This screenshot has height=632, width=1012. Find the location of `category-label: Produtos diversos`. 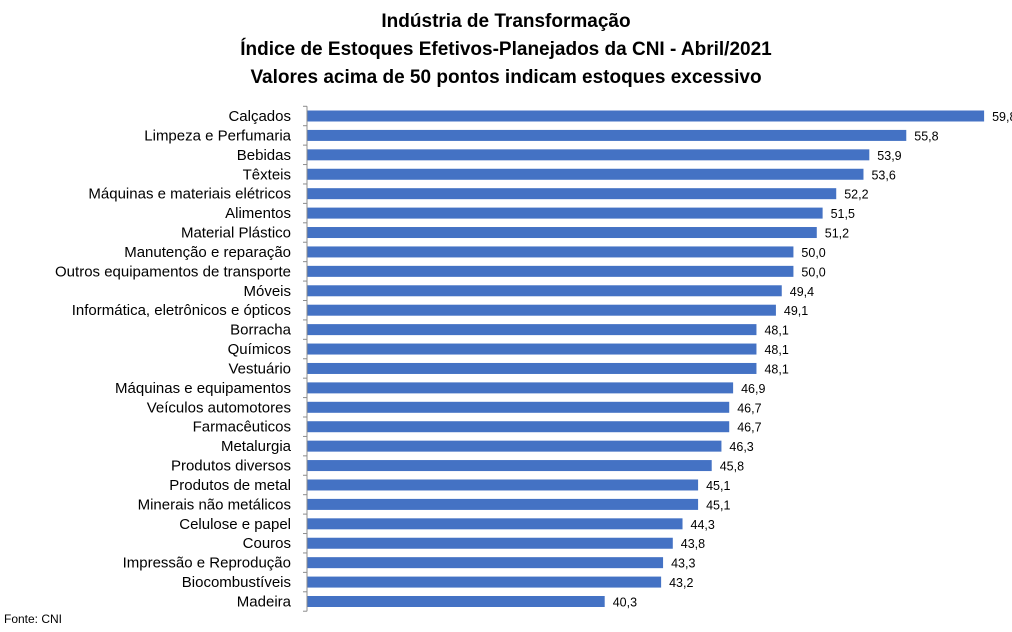

category-label: Produtos diversos is located at coordinates (231, 466).